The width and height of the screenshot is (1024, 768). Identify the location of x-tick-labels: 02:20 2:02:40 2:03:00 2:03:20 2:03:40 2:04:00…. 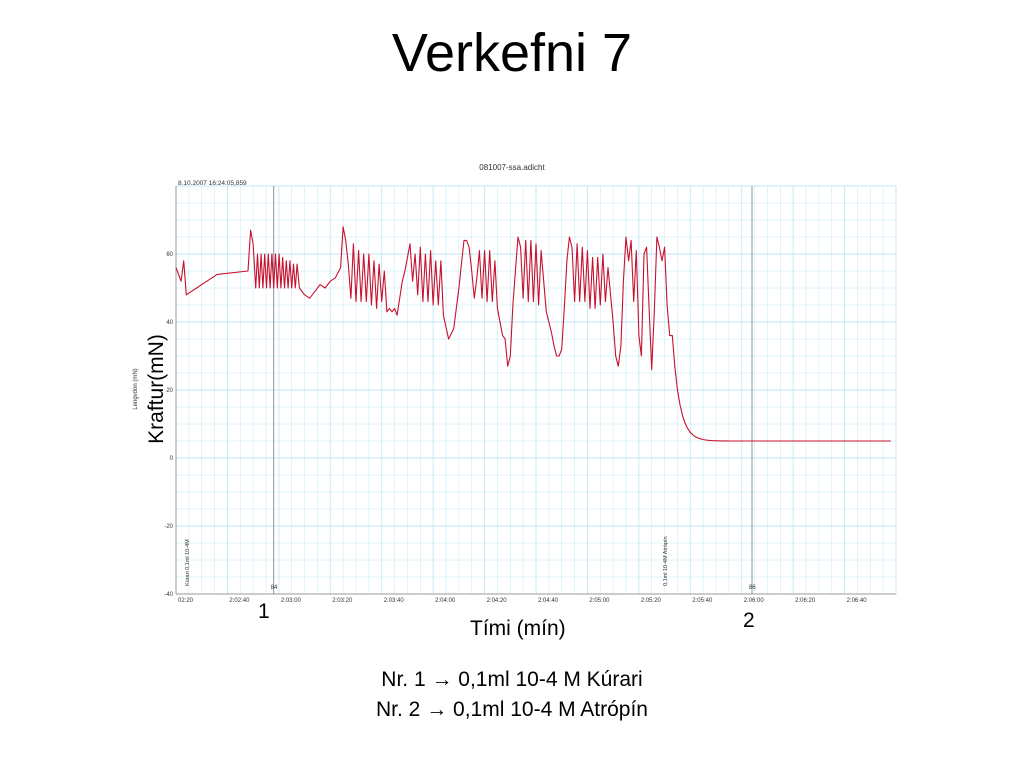
(522, 601).